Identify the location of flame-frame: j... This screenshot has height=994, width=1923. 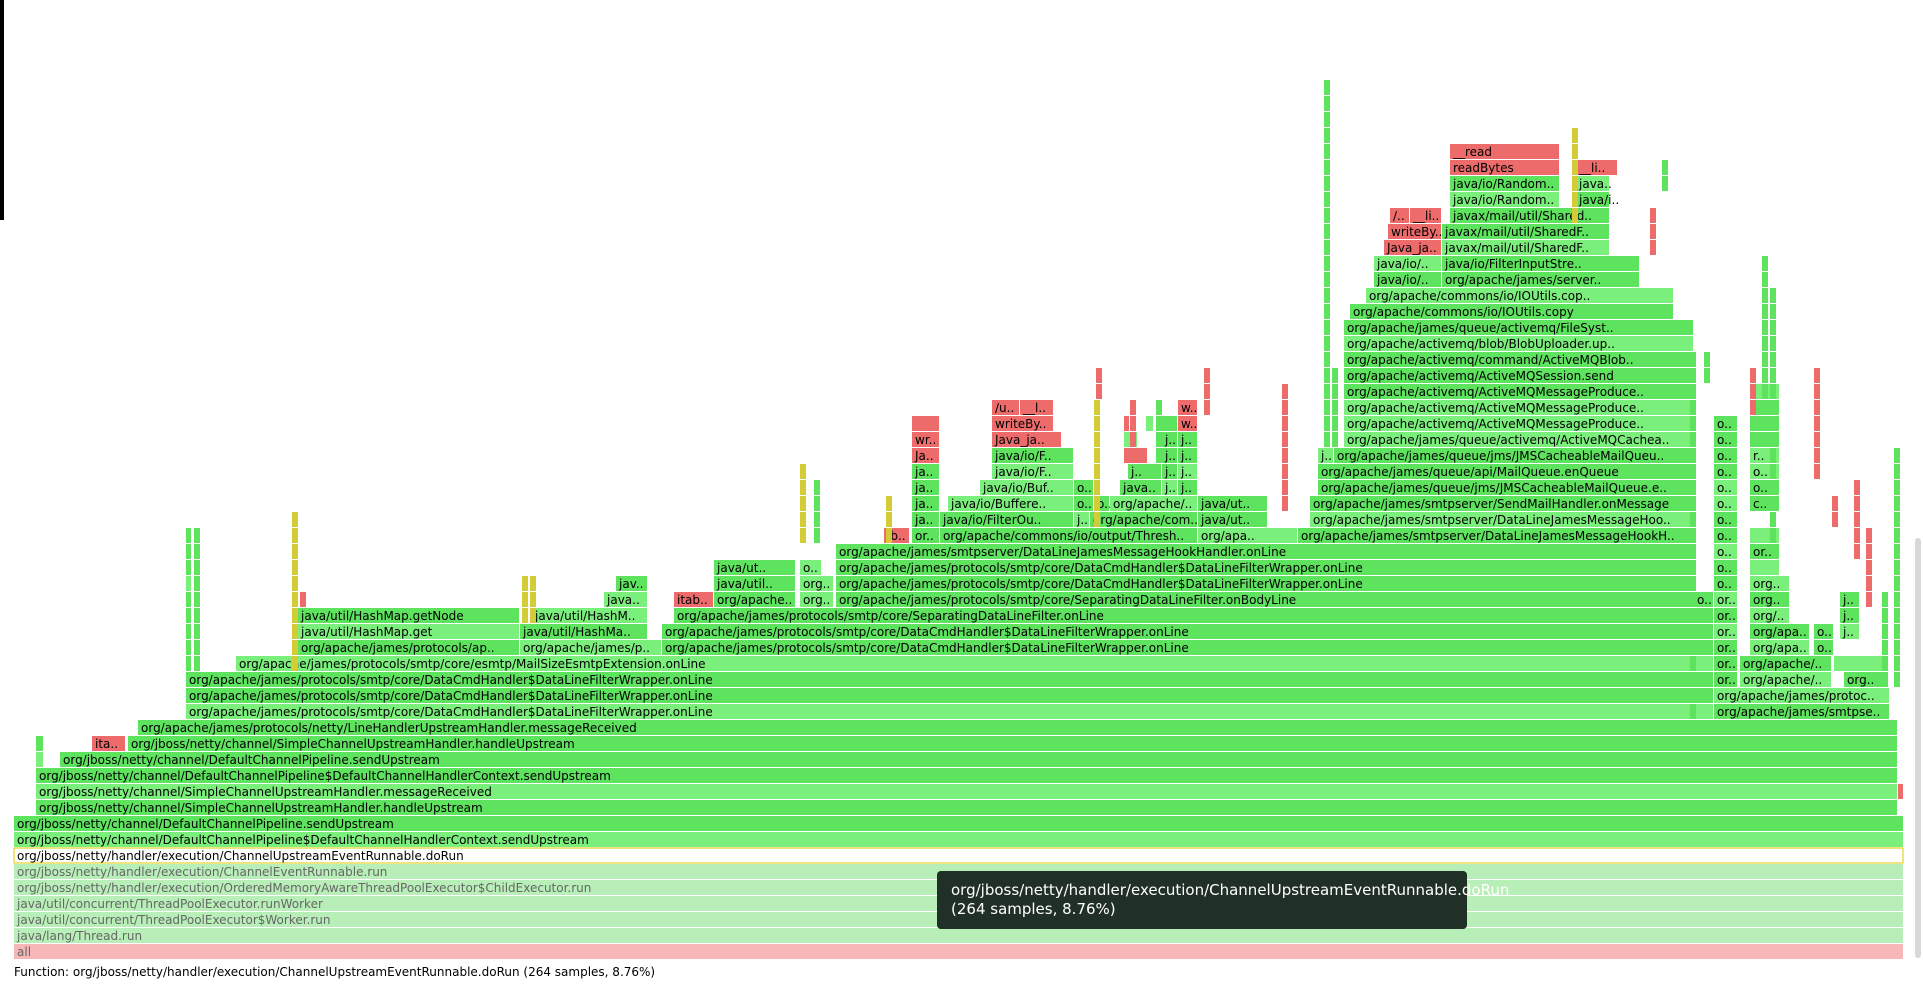
(1169, 439).